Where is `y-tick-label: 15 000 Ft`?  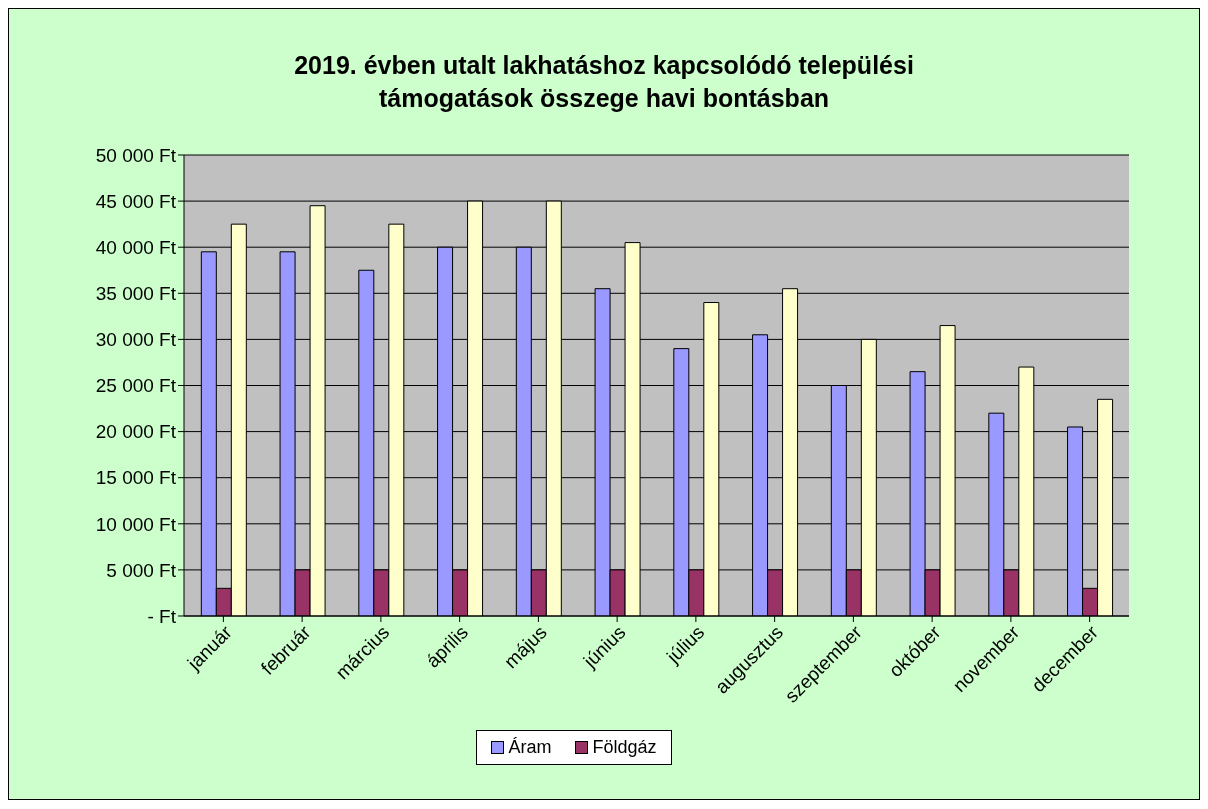 y-tick-label: 15 000 Ft is located at coordinates (136, 478).